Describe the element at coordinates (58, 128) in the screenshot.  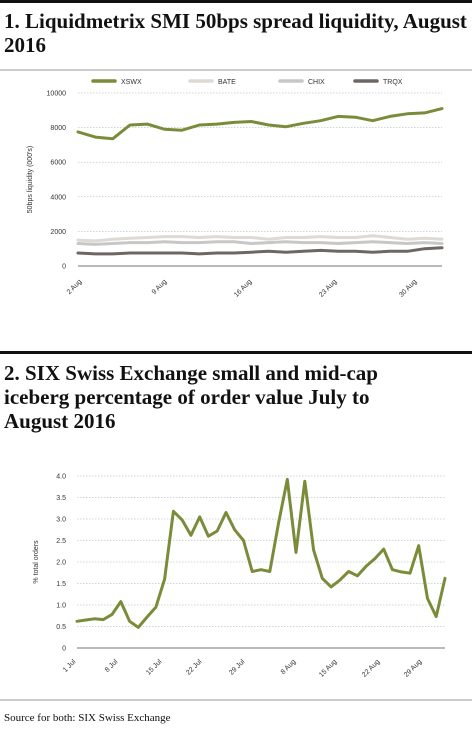
I see `chart1-ytick-label: 8000` at that location.